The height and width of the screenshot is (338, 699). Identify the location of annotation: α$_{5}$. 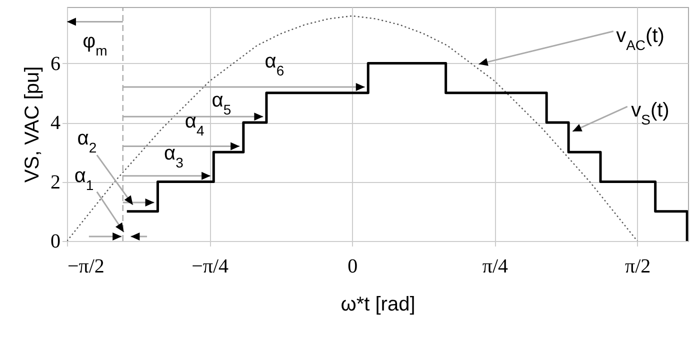
(222, 104).